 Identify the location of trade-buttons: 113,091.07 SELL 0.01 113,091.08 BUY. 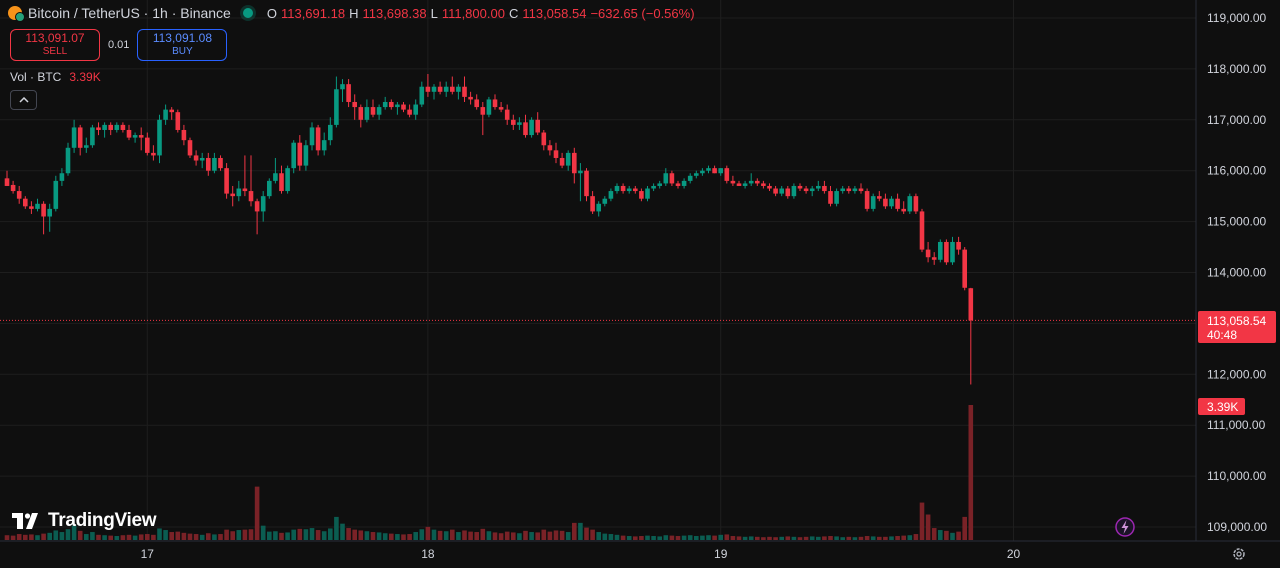
(119, 45).